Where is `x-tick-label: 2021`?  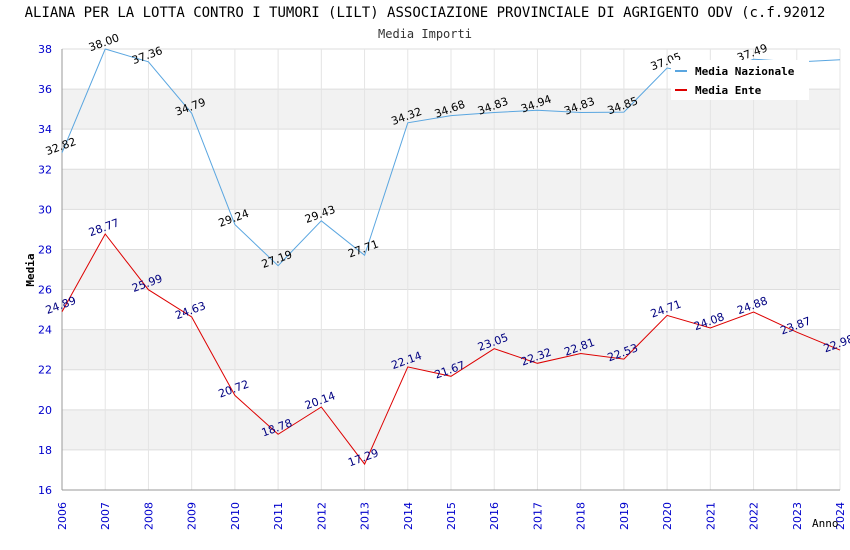
x-tick-label: 2021 is located at coordinates (710, 516).